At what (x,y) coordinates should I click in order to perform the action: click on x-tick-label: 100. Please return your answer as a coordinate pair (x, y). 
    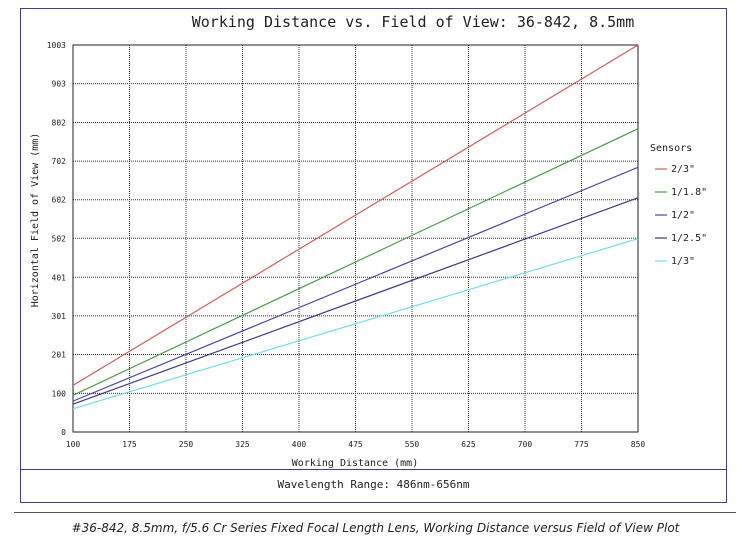
    Looking at the image, I should click on (73, 444).